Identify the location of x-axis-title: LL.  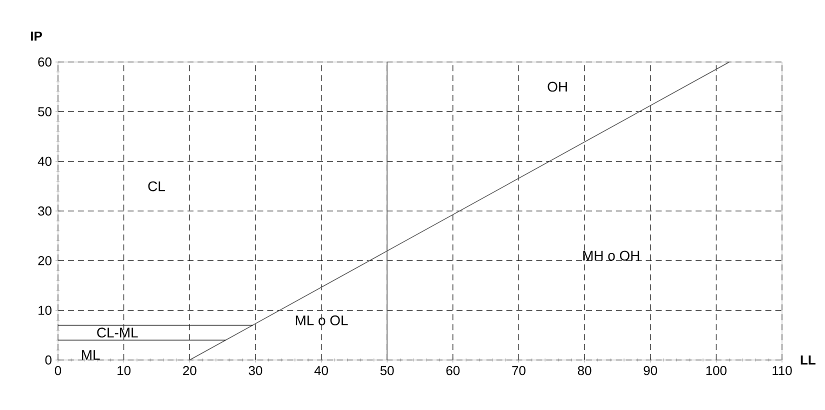
(808, 360).